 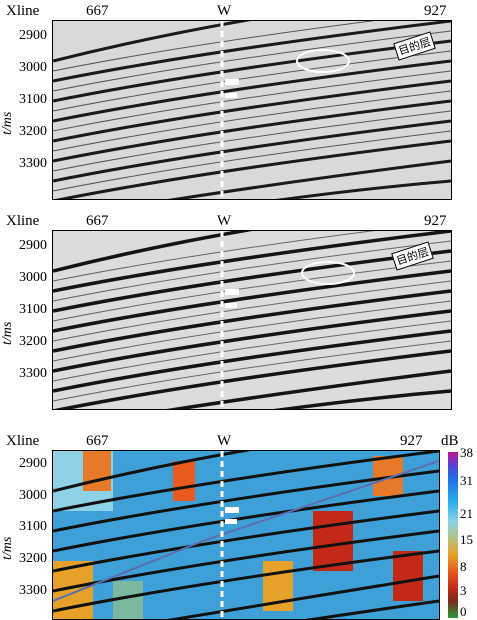 I want to click on colorbar-tick: 15, so click(x=466, y=539).